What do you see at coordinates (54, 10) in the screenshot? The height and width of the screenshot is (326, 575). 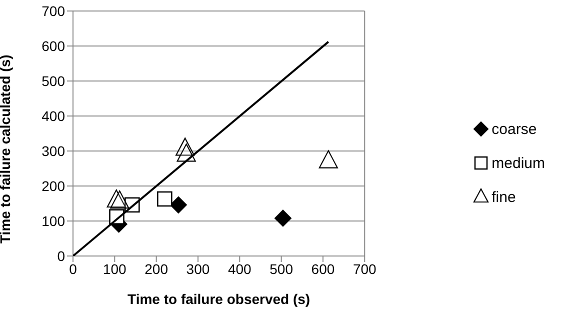 I see `y-tick-label: 700` at bounding box center [54, 10].